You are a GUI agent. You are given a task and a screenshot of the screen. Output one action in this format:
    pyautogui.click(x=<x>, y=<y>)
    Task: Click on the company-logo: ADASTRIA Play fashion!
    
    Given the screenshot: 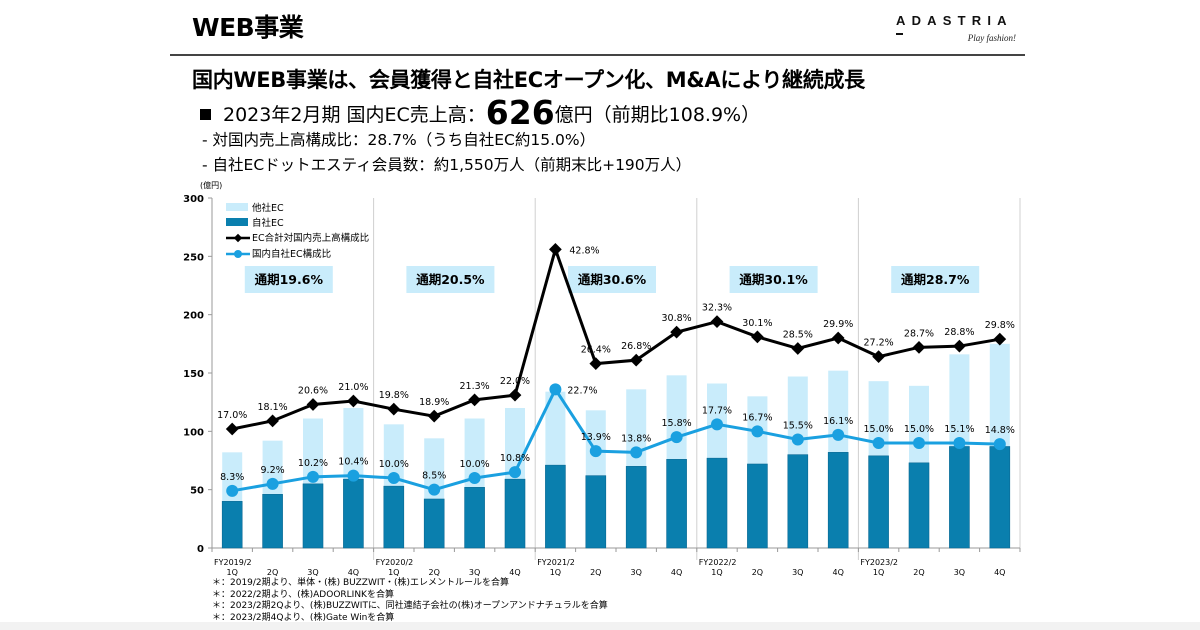 What is the action you would take?
    pyautogui.click(x=958, y=28)
    